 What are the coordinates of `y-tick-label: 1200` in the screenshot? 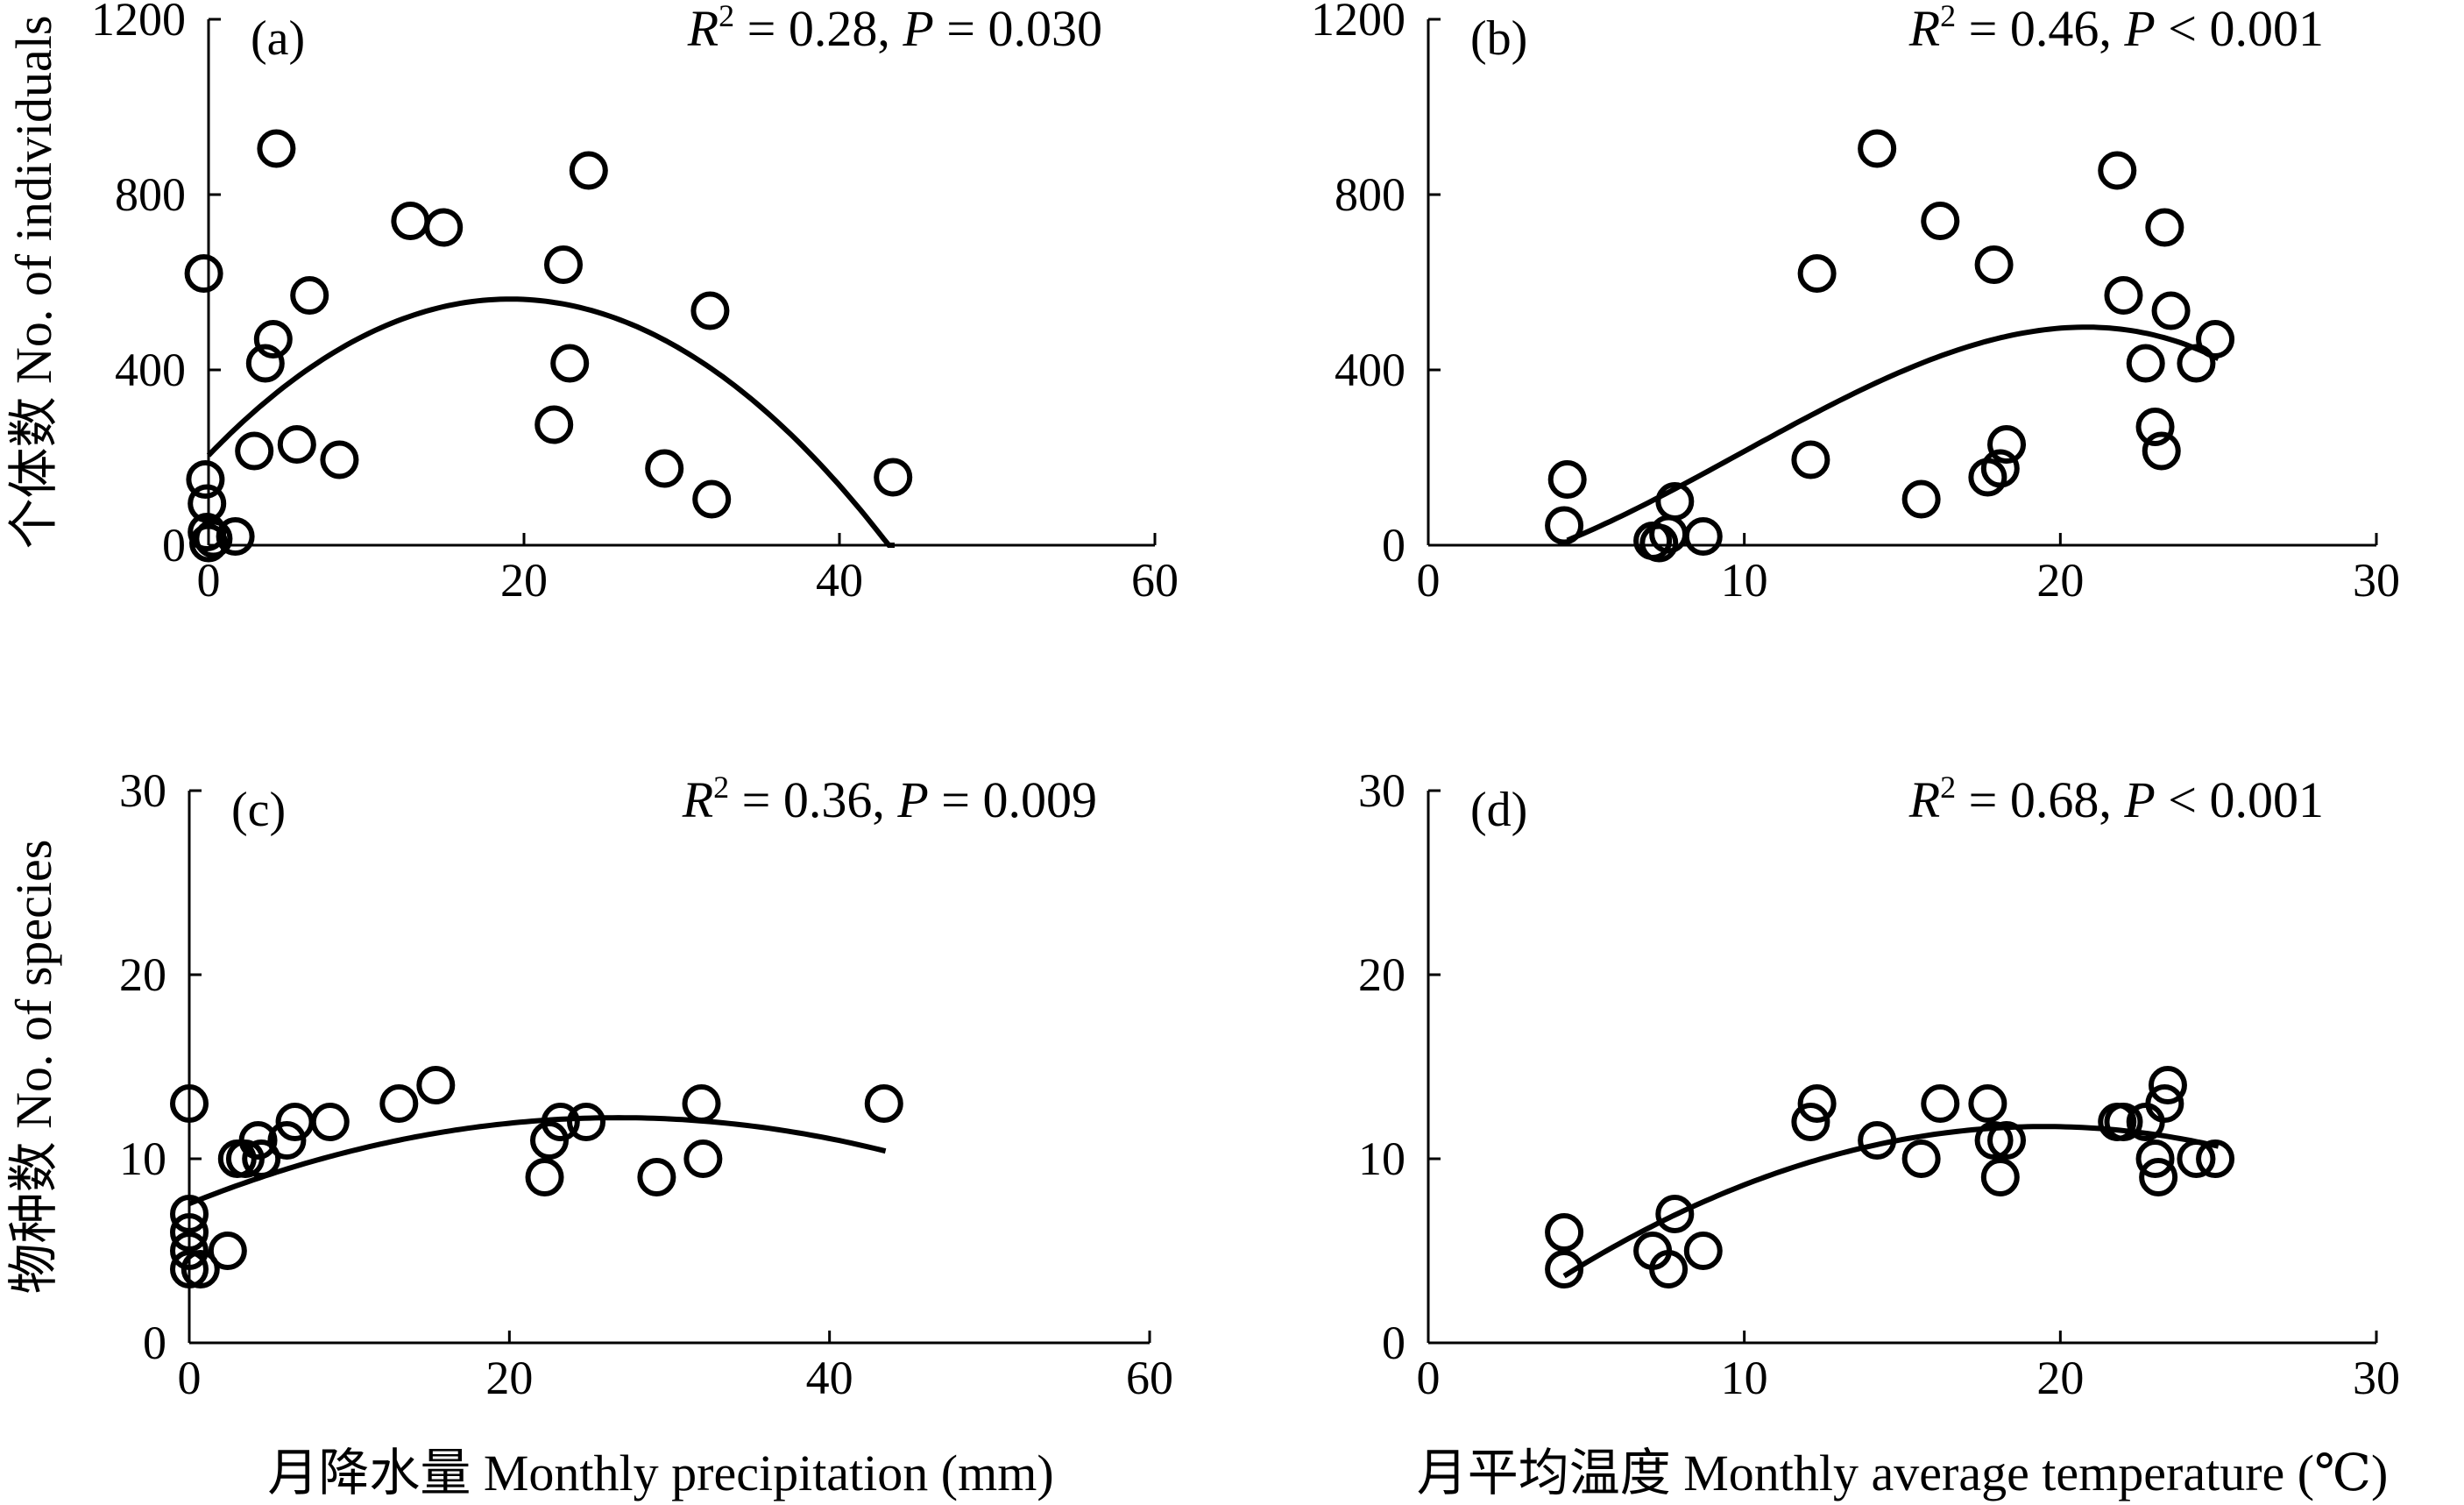 It's located at (1358, 23).